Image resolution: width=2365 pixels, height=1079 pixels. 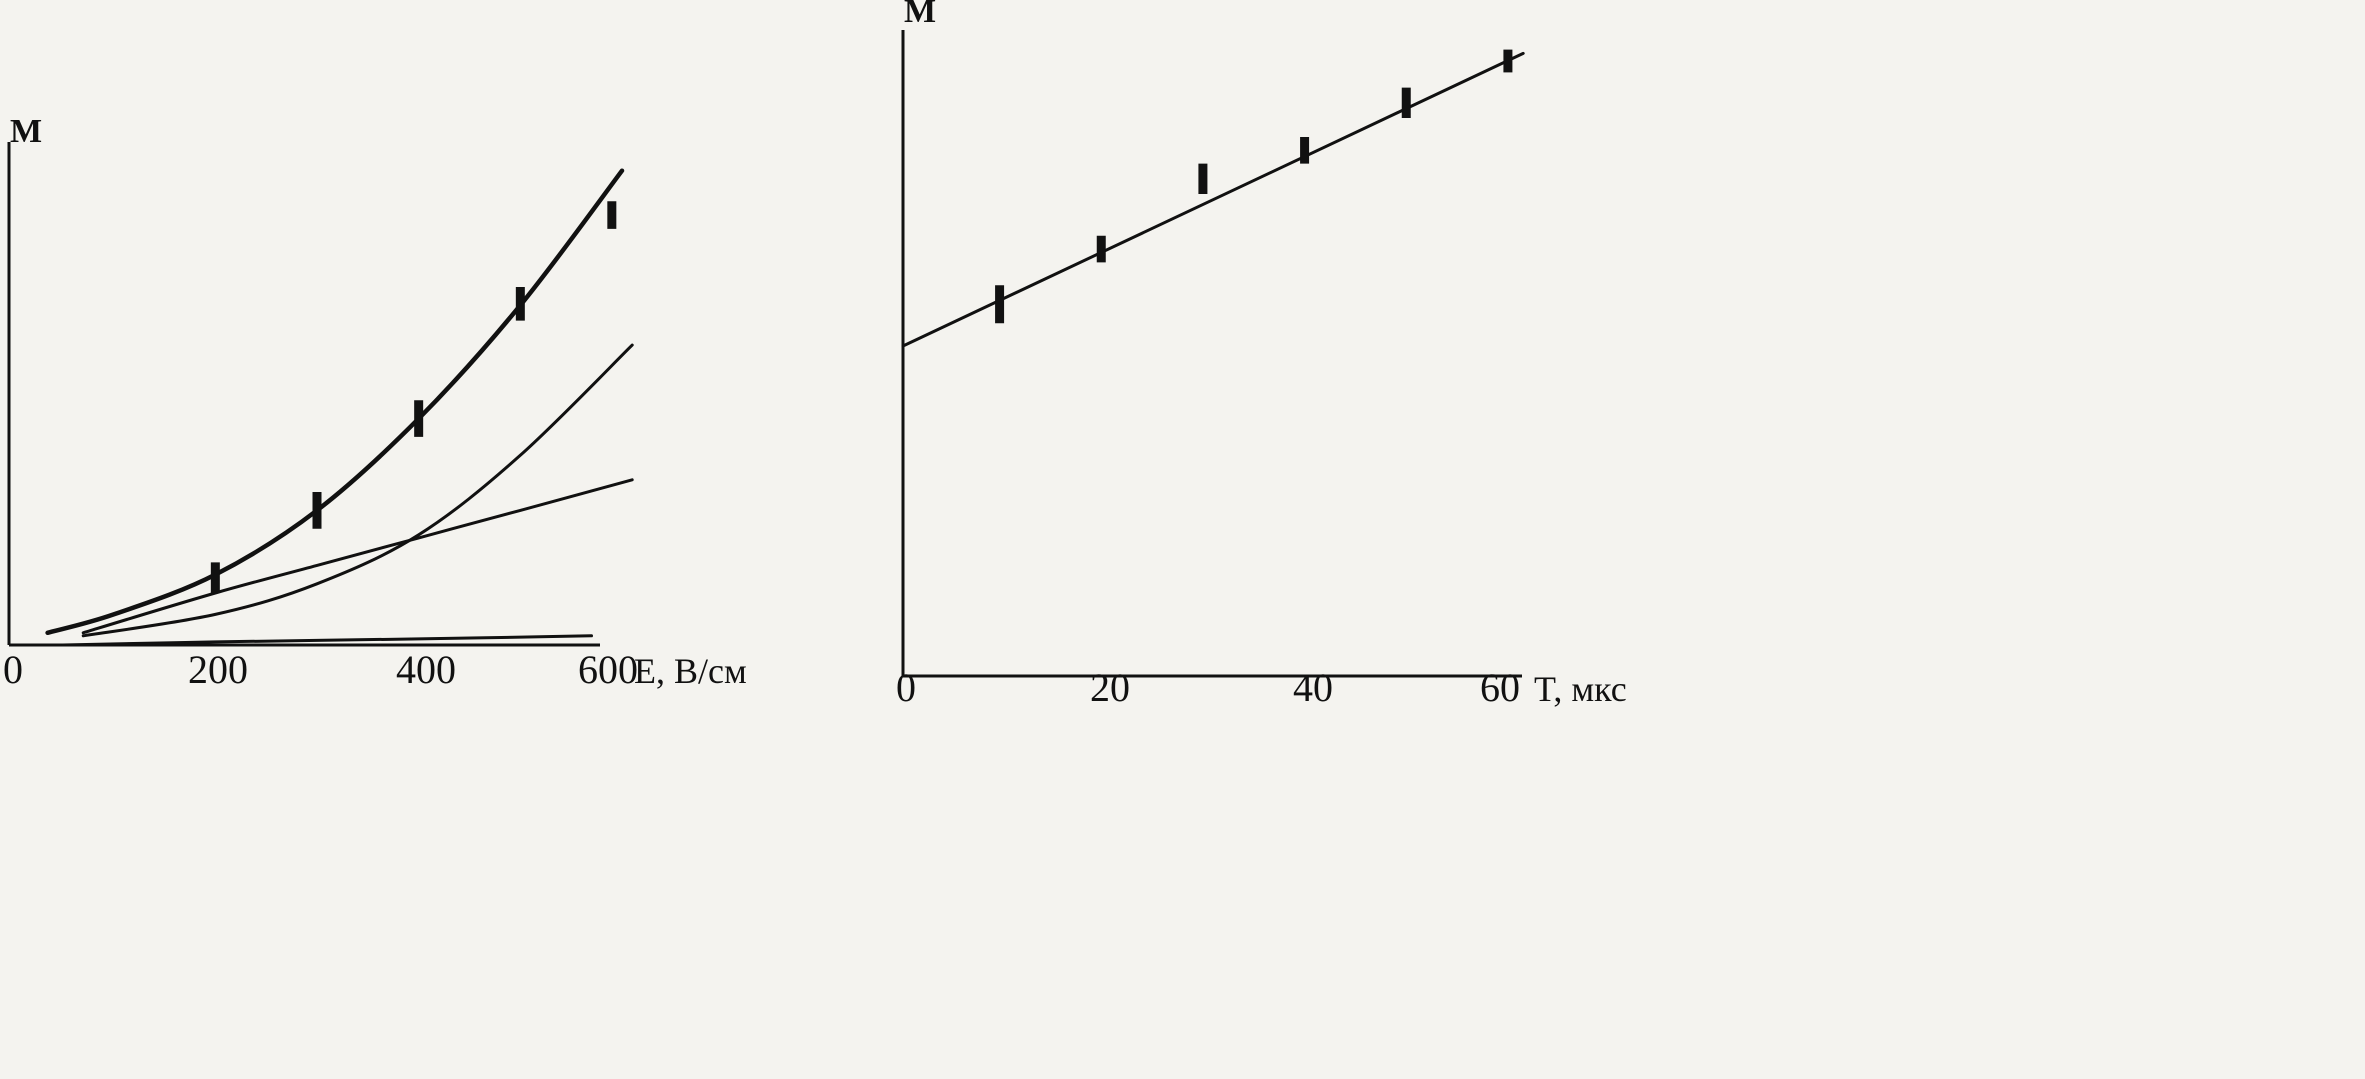 I want to click on right-x-tick-label: 0, so click(x=906, y=687).